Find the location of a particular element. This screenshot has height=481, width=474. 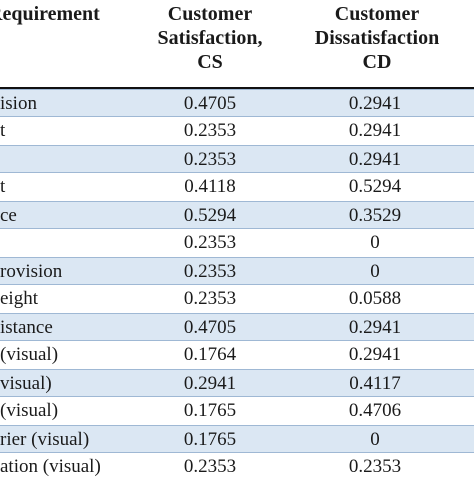

header-customer-dissatisfaction: Customer Dissatisfaction CD is located at coordinates (377, 38).